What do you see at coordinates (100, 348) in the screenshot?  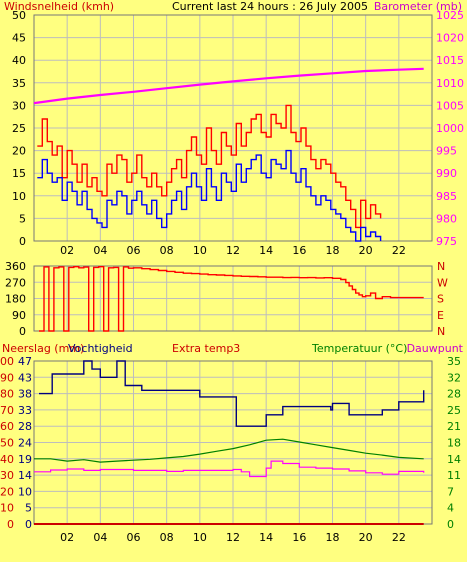 I see `humidity-axis-title: Vochtigheid` at bounding box center [100, 348].